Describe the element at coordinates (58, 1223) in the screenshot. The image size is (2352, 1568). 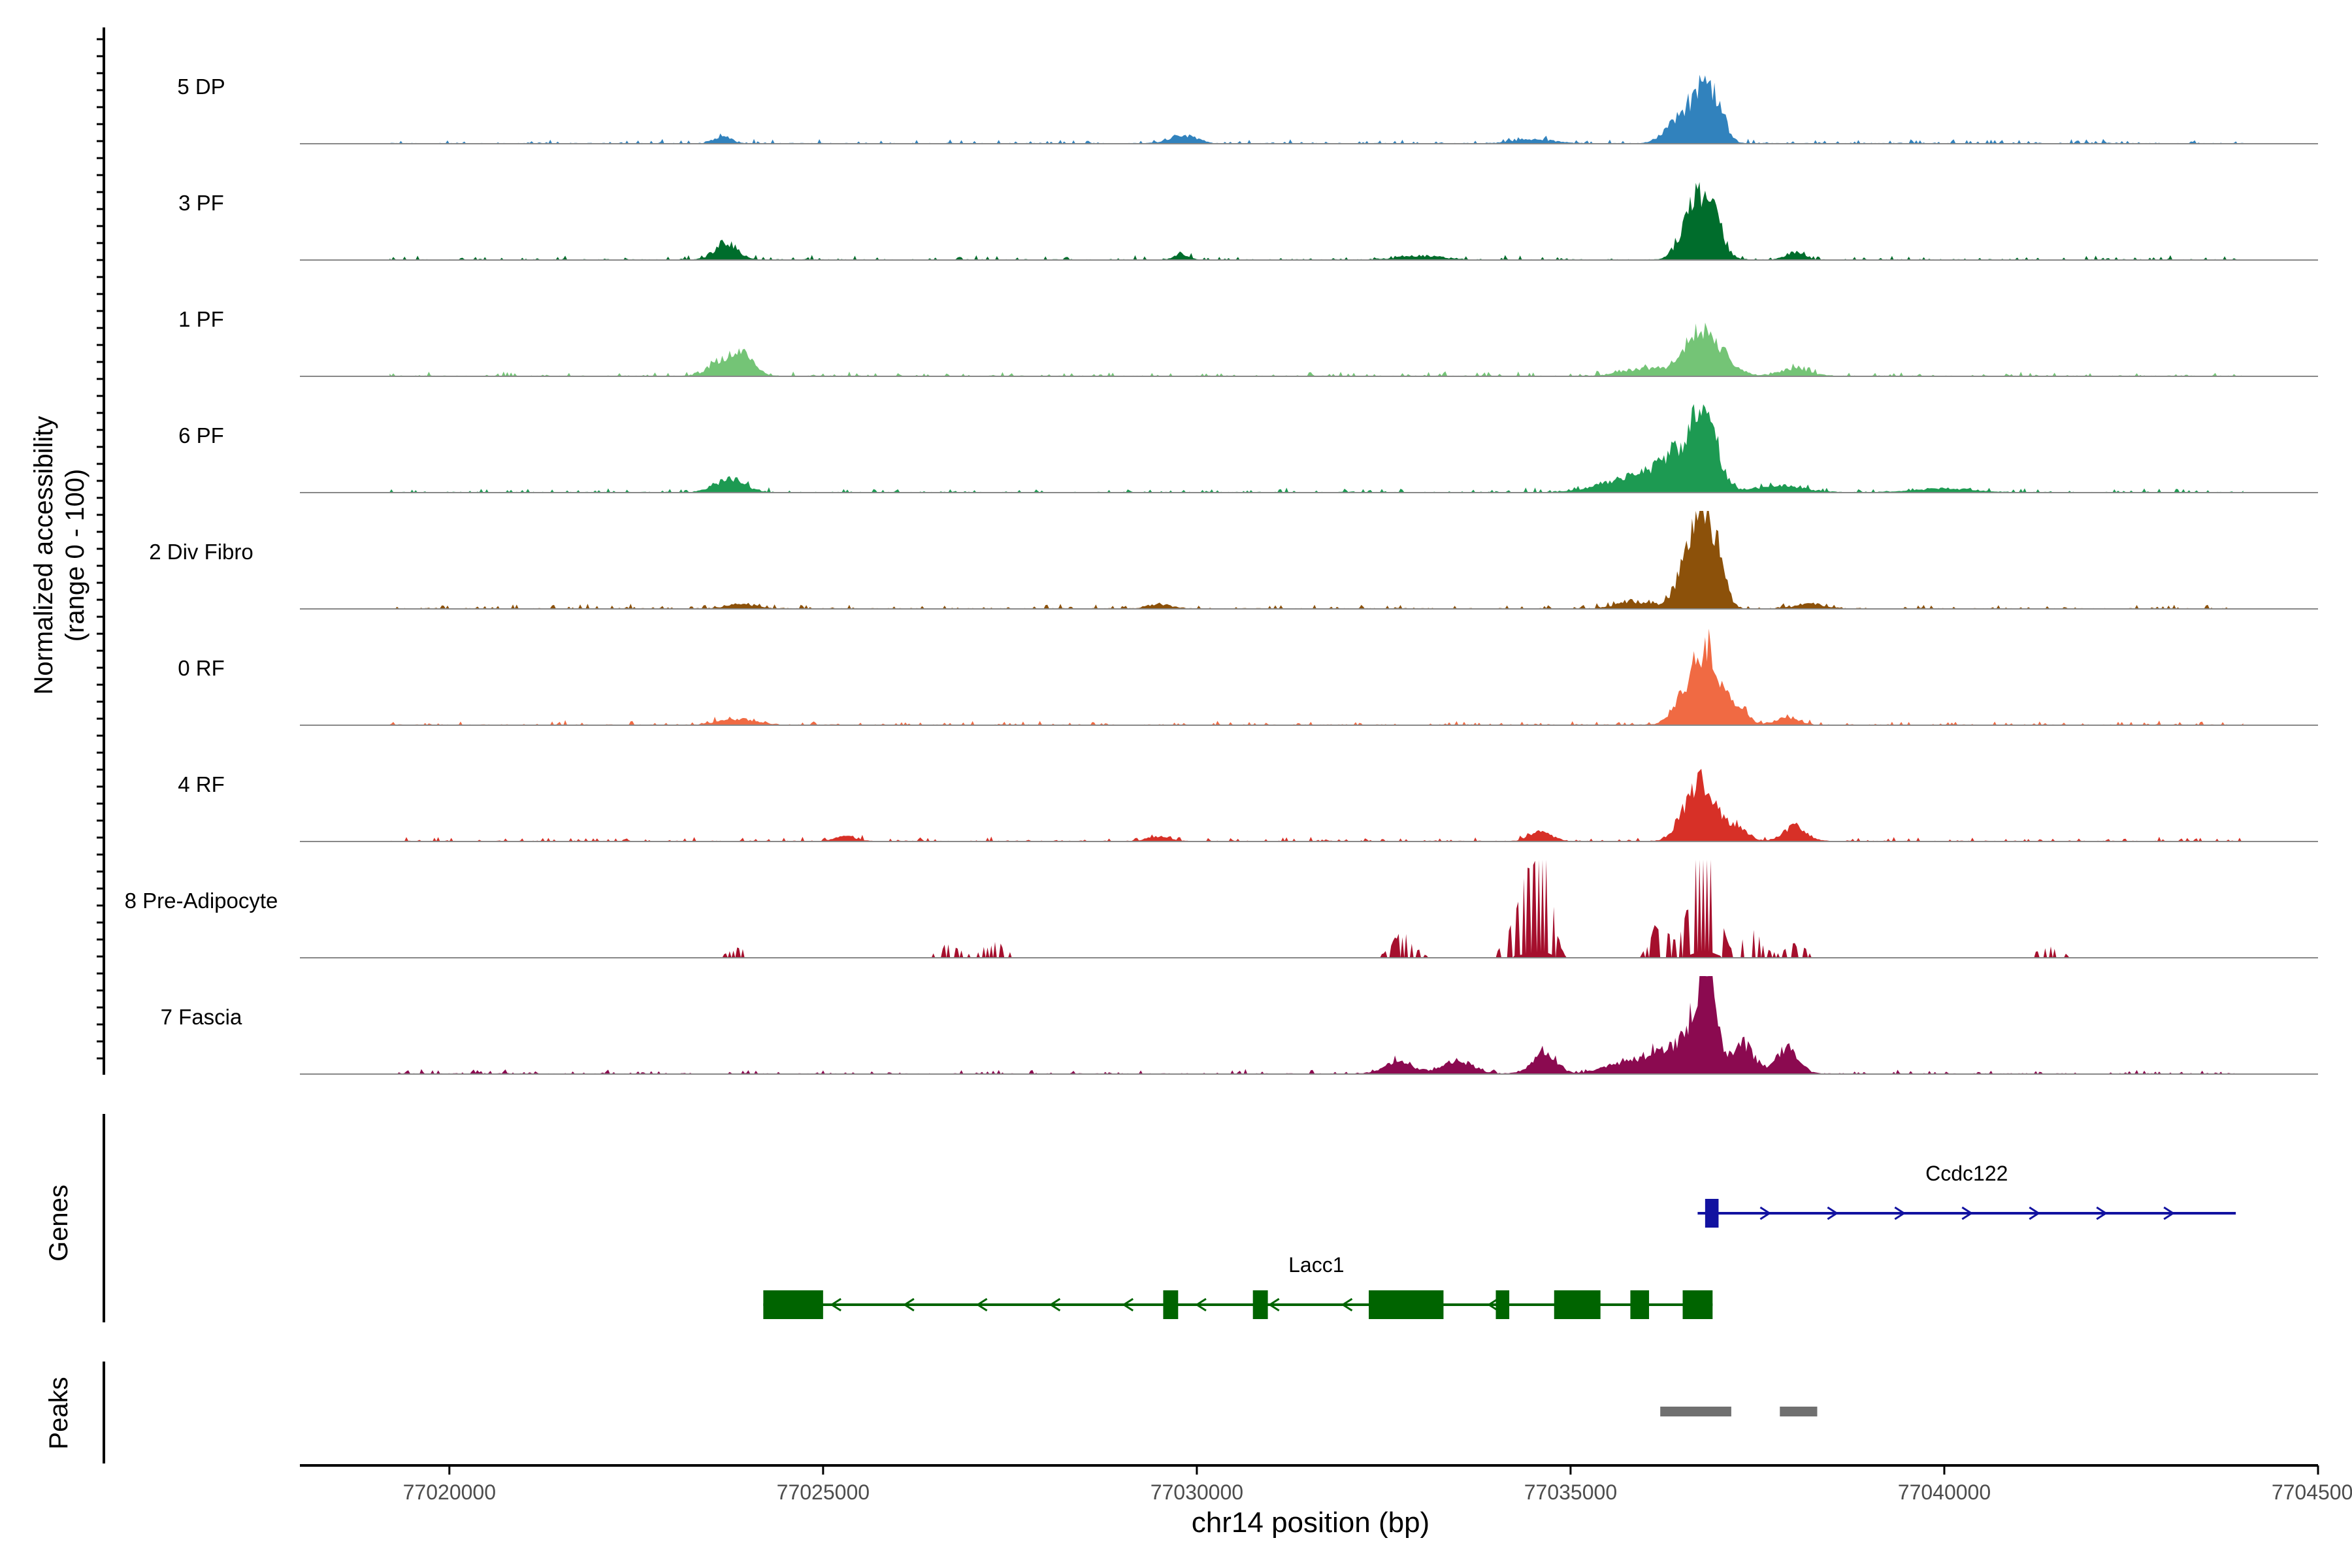
I see `genes-panel-label: Genes` at that location.